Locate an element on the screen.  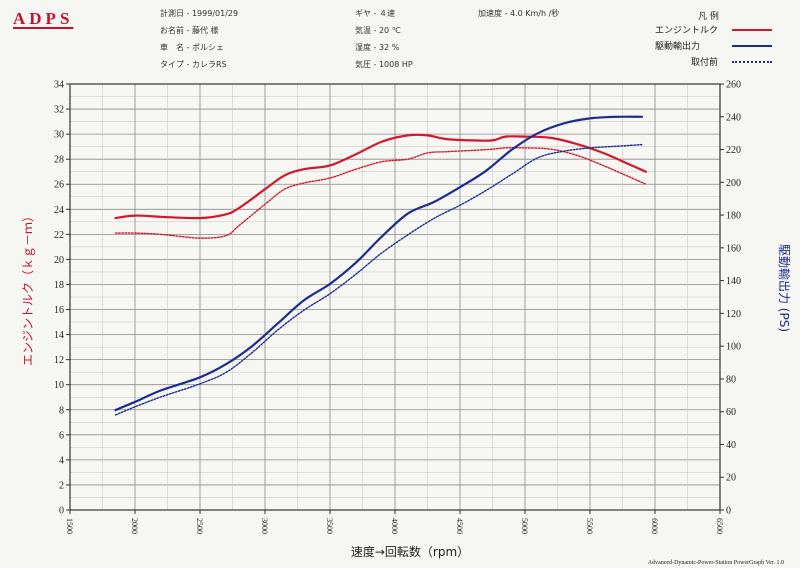
legend-swatch-before is located at coordinates (752, 62).